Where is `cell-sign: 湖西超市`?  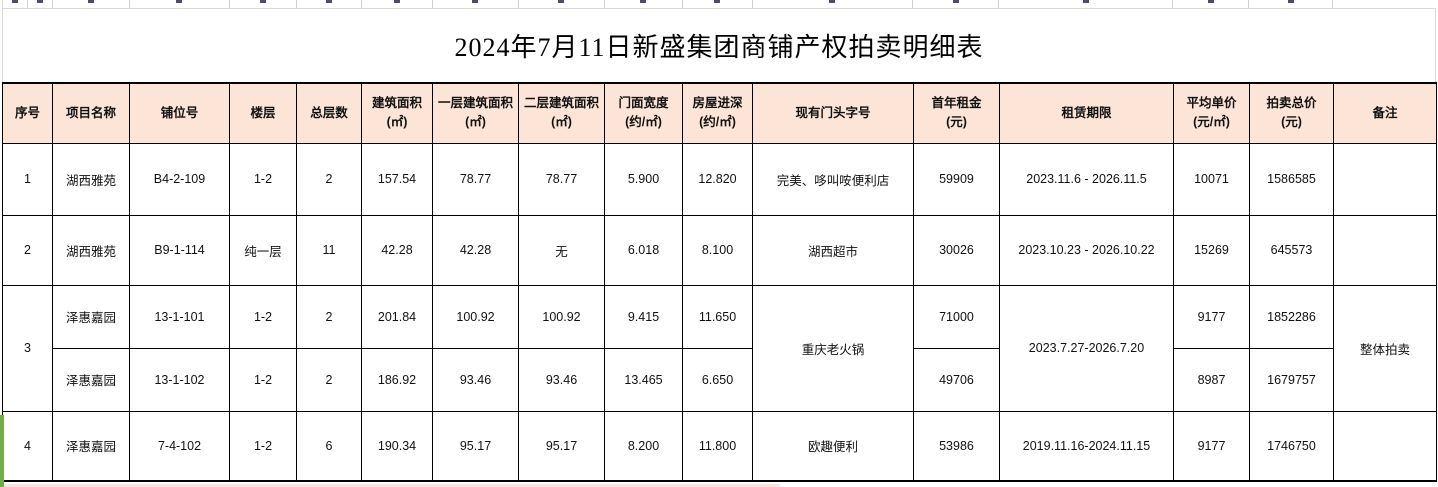
cell-sign: 湖西超市 is located at coordinates (833, 250).